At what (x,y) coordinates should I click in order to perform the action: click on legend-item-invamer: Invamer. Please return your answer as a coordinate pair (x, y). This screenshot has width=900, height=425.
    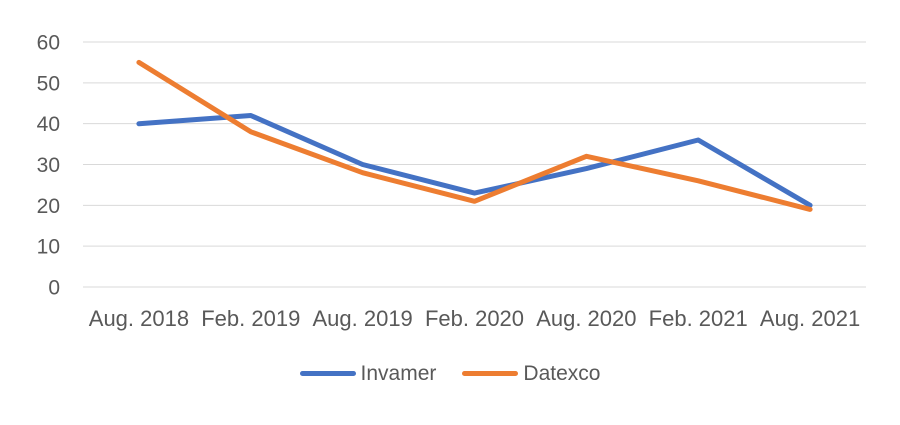
    Looking at the image, I should click on (368, 373).